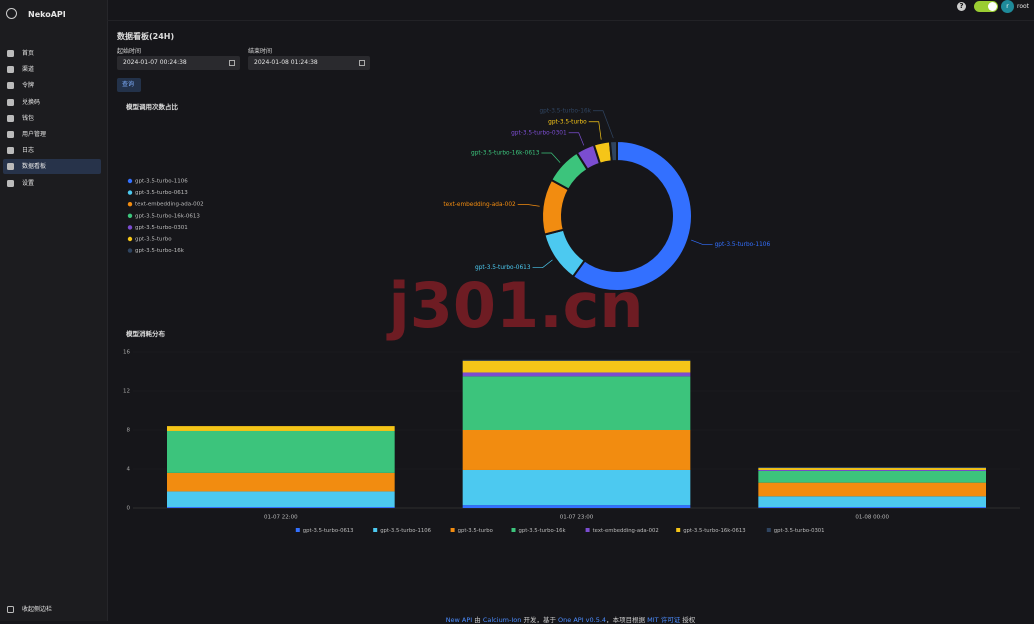  Describe the element at coordinates (986, 6) in the screenshot. I see `theme-toggle` at that location.